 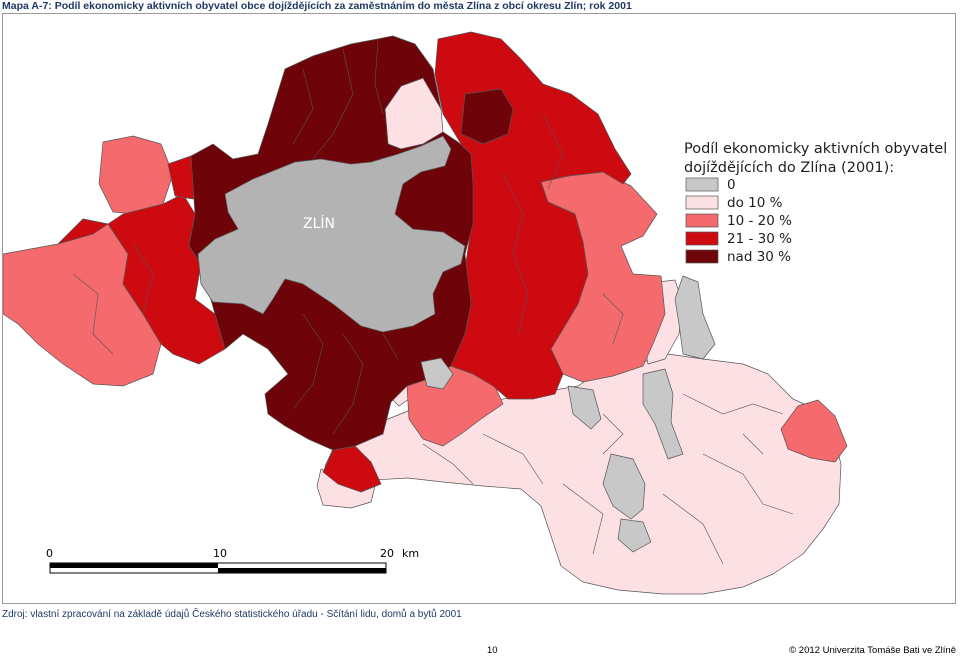 What do you see at coordinates (624, 486) in the screenshot?
I see `region-southeast-grey` at bounding box center [624, 486].